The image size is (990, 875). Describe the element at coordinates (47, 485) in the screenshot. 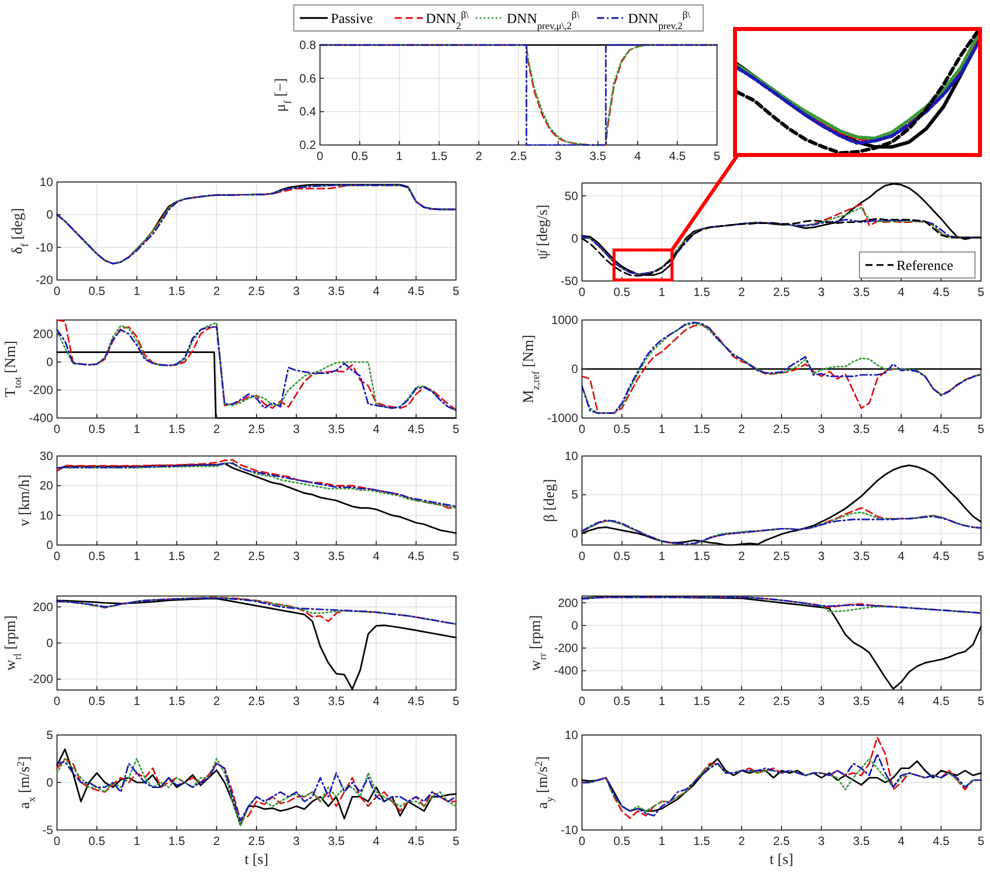

I see `y-tick-label: 20` at that location.